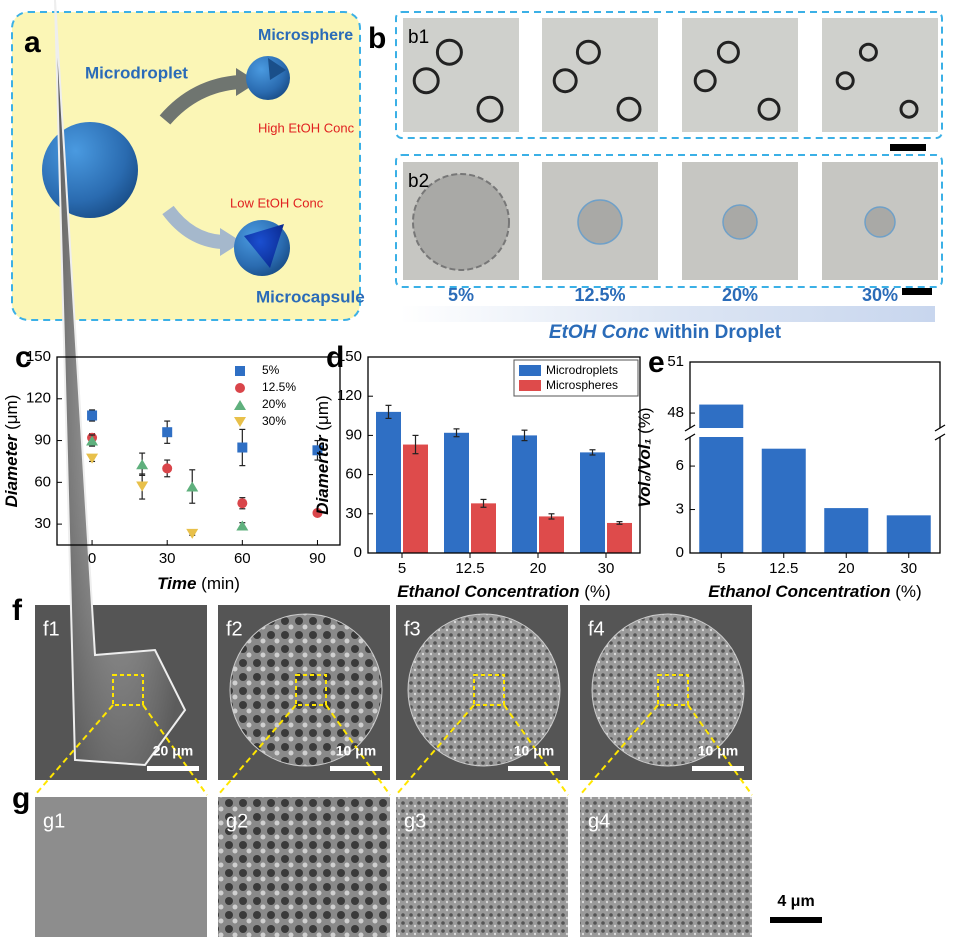 Image resolution: width=955 pixels, height=948 pixels. I want to click on concentration: 20%, so click(740, 295).